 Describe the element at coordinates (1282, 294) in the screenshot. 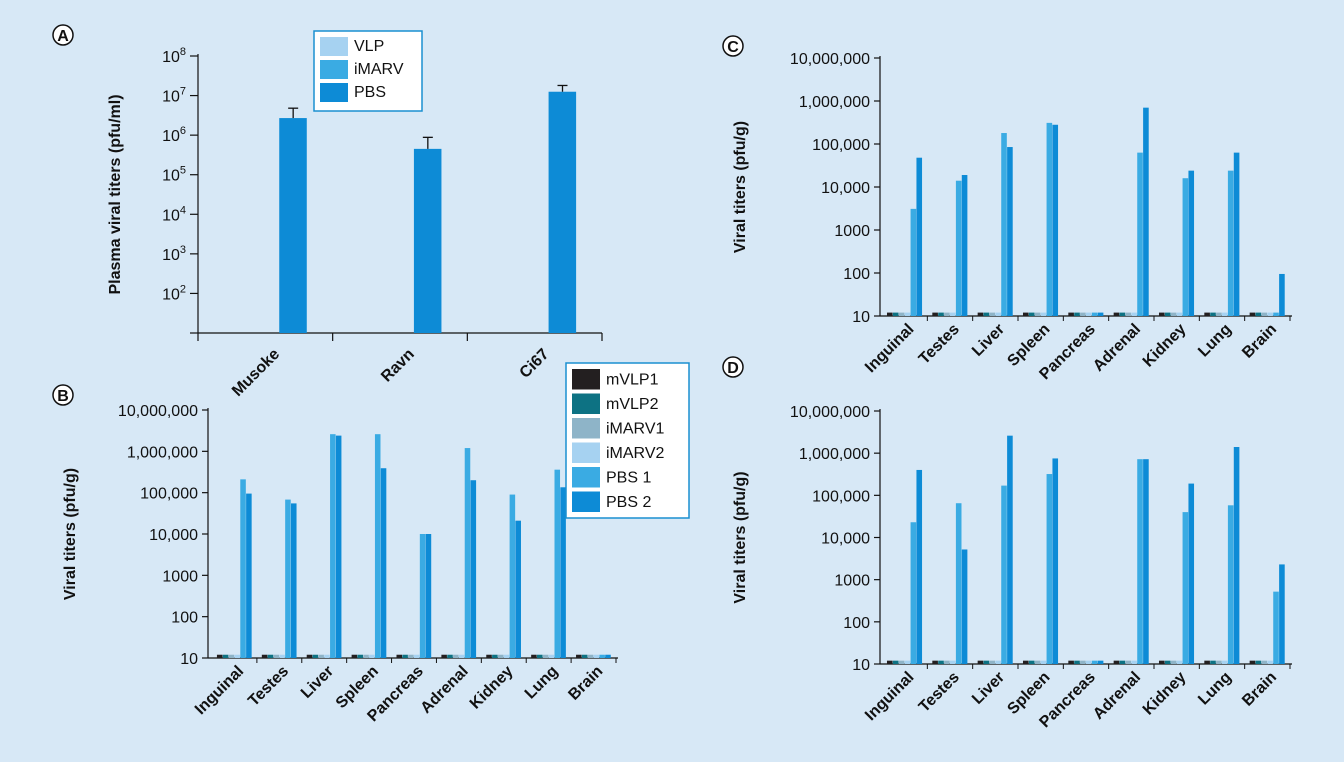

I see `bar-pbs2-brain` at that location.